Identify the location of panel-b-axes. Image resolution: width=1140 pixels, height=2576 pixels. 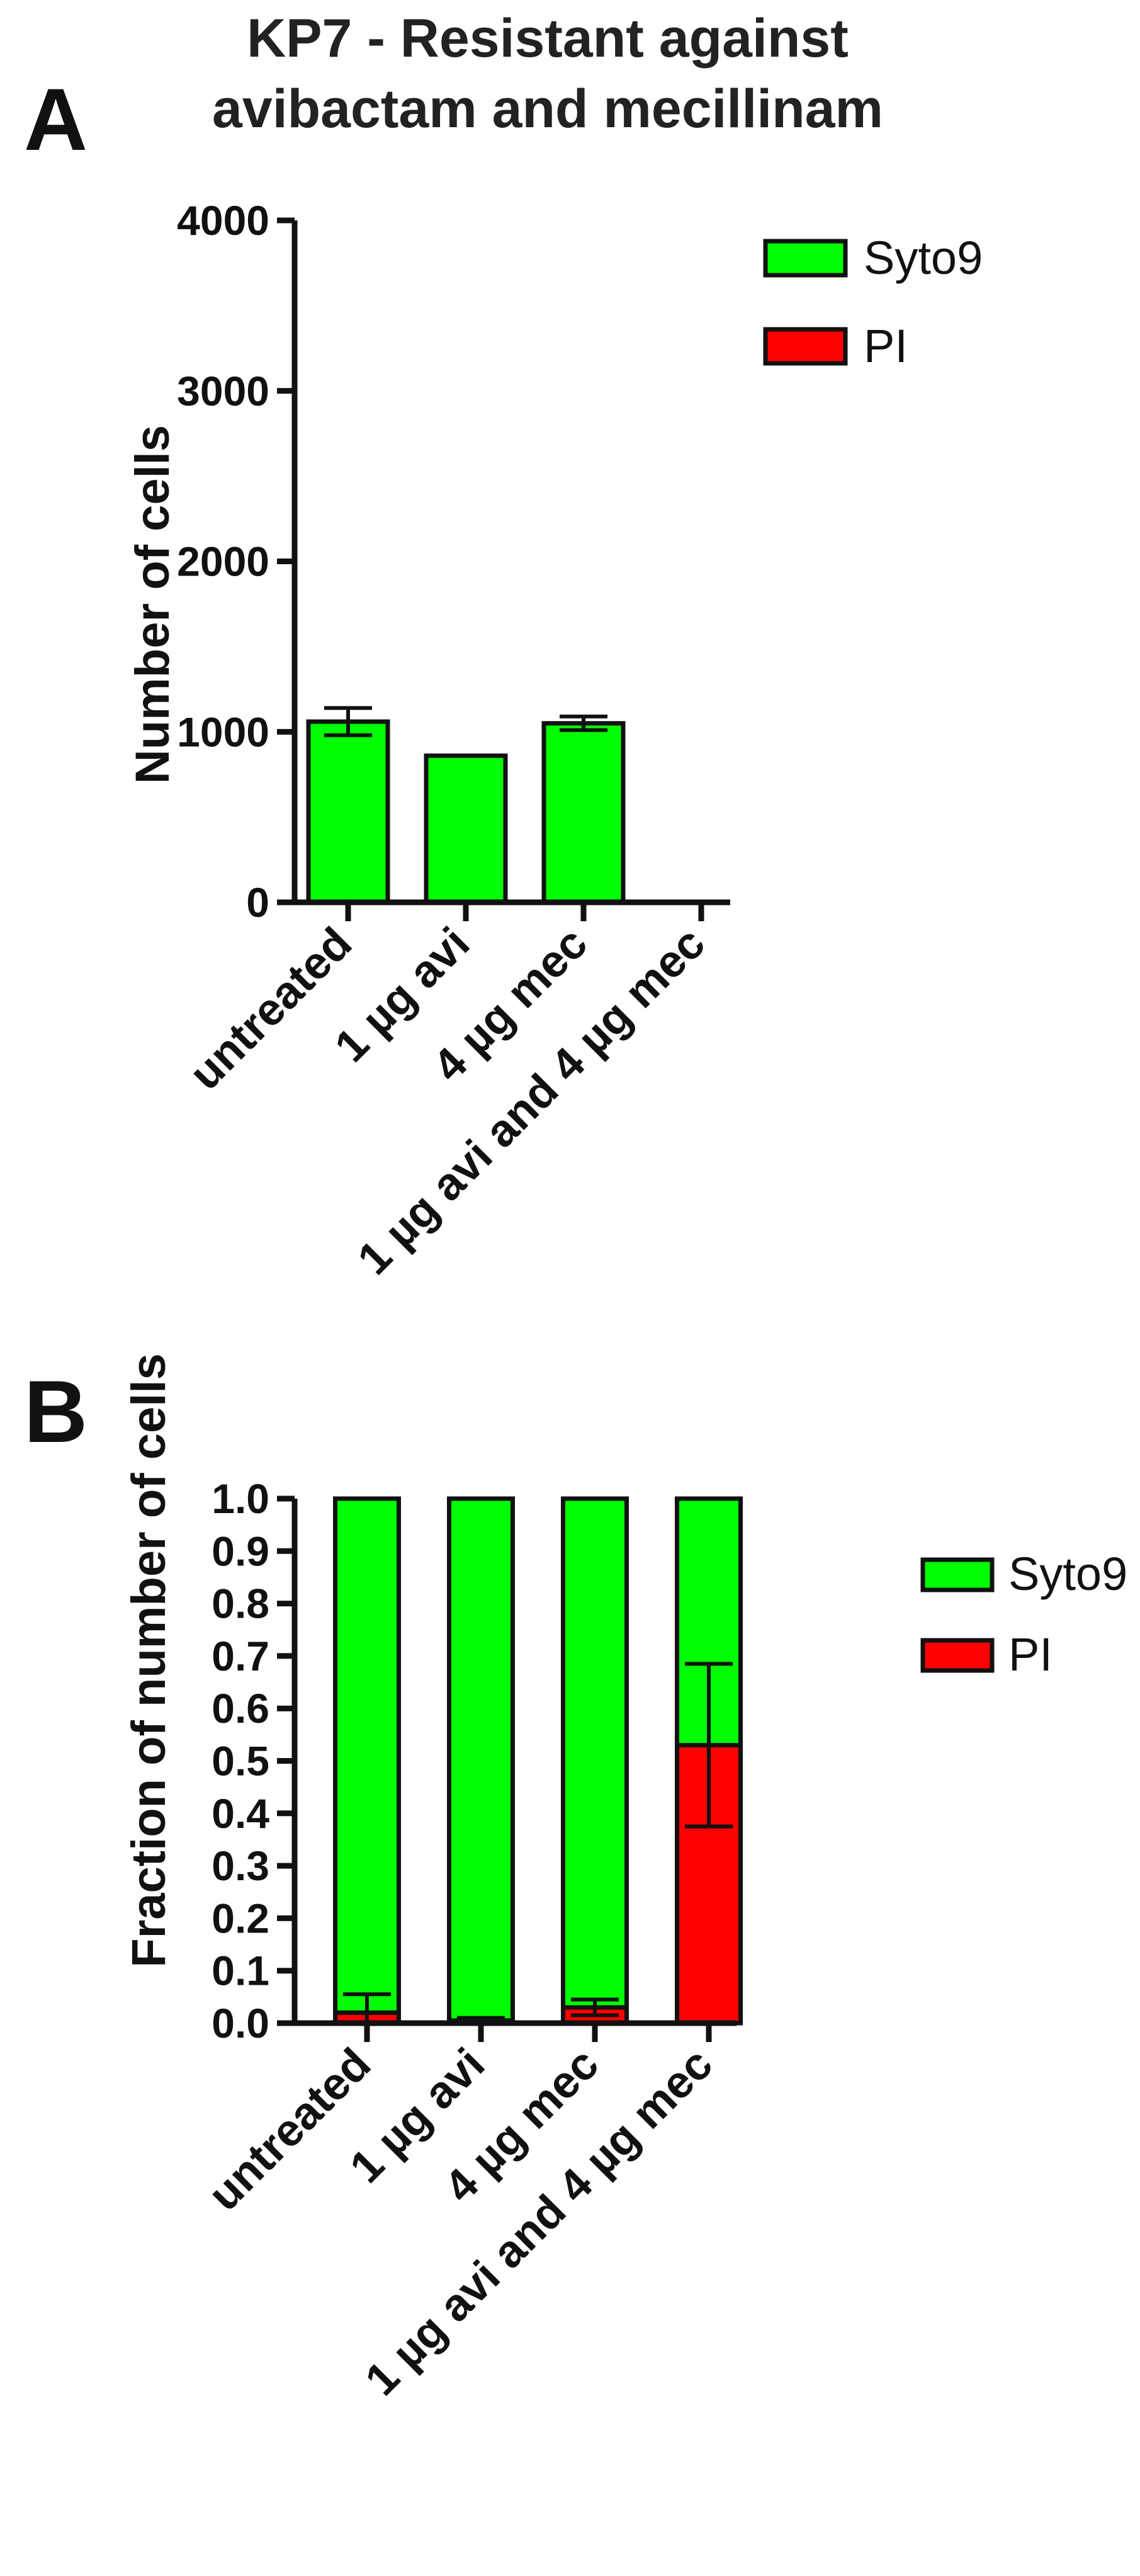
(513, 1762).